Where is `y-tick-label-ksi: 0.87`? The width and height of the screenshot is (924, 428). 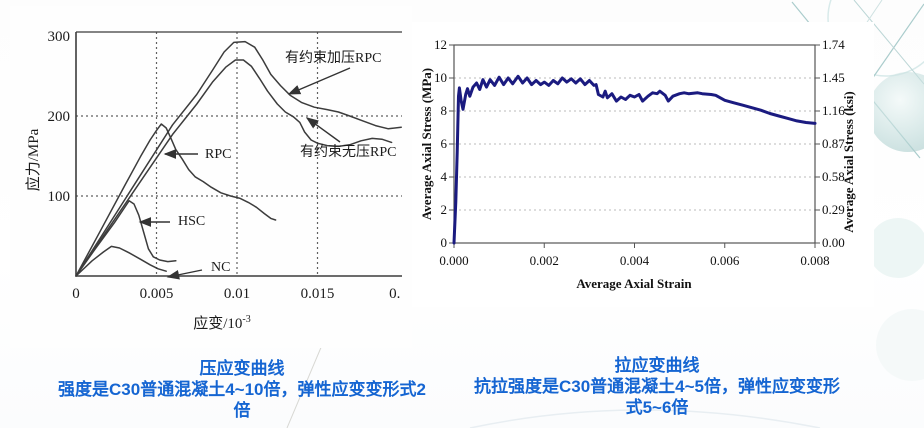
y-tick-label-ksi: 0.87 is located at coordinates (833, 143).